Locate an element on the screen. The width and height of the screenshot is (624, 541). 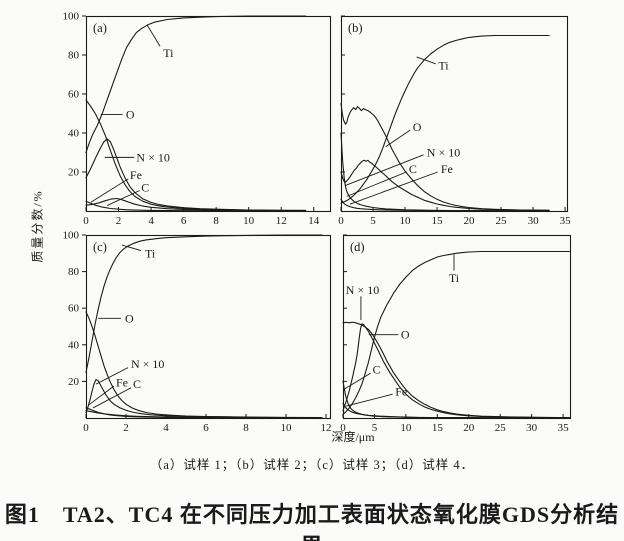
panel-d: 0 5 10 15 20 25 30 35 Ti N × 10 O C Fe (d) is located at coordinates (456, 334).